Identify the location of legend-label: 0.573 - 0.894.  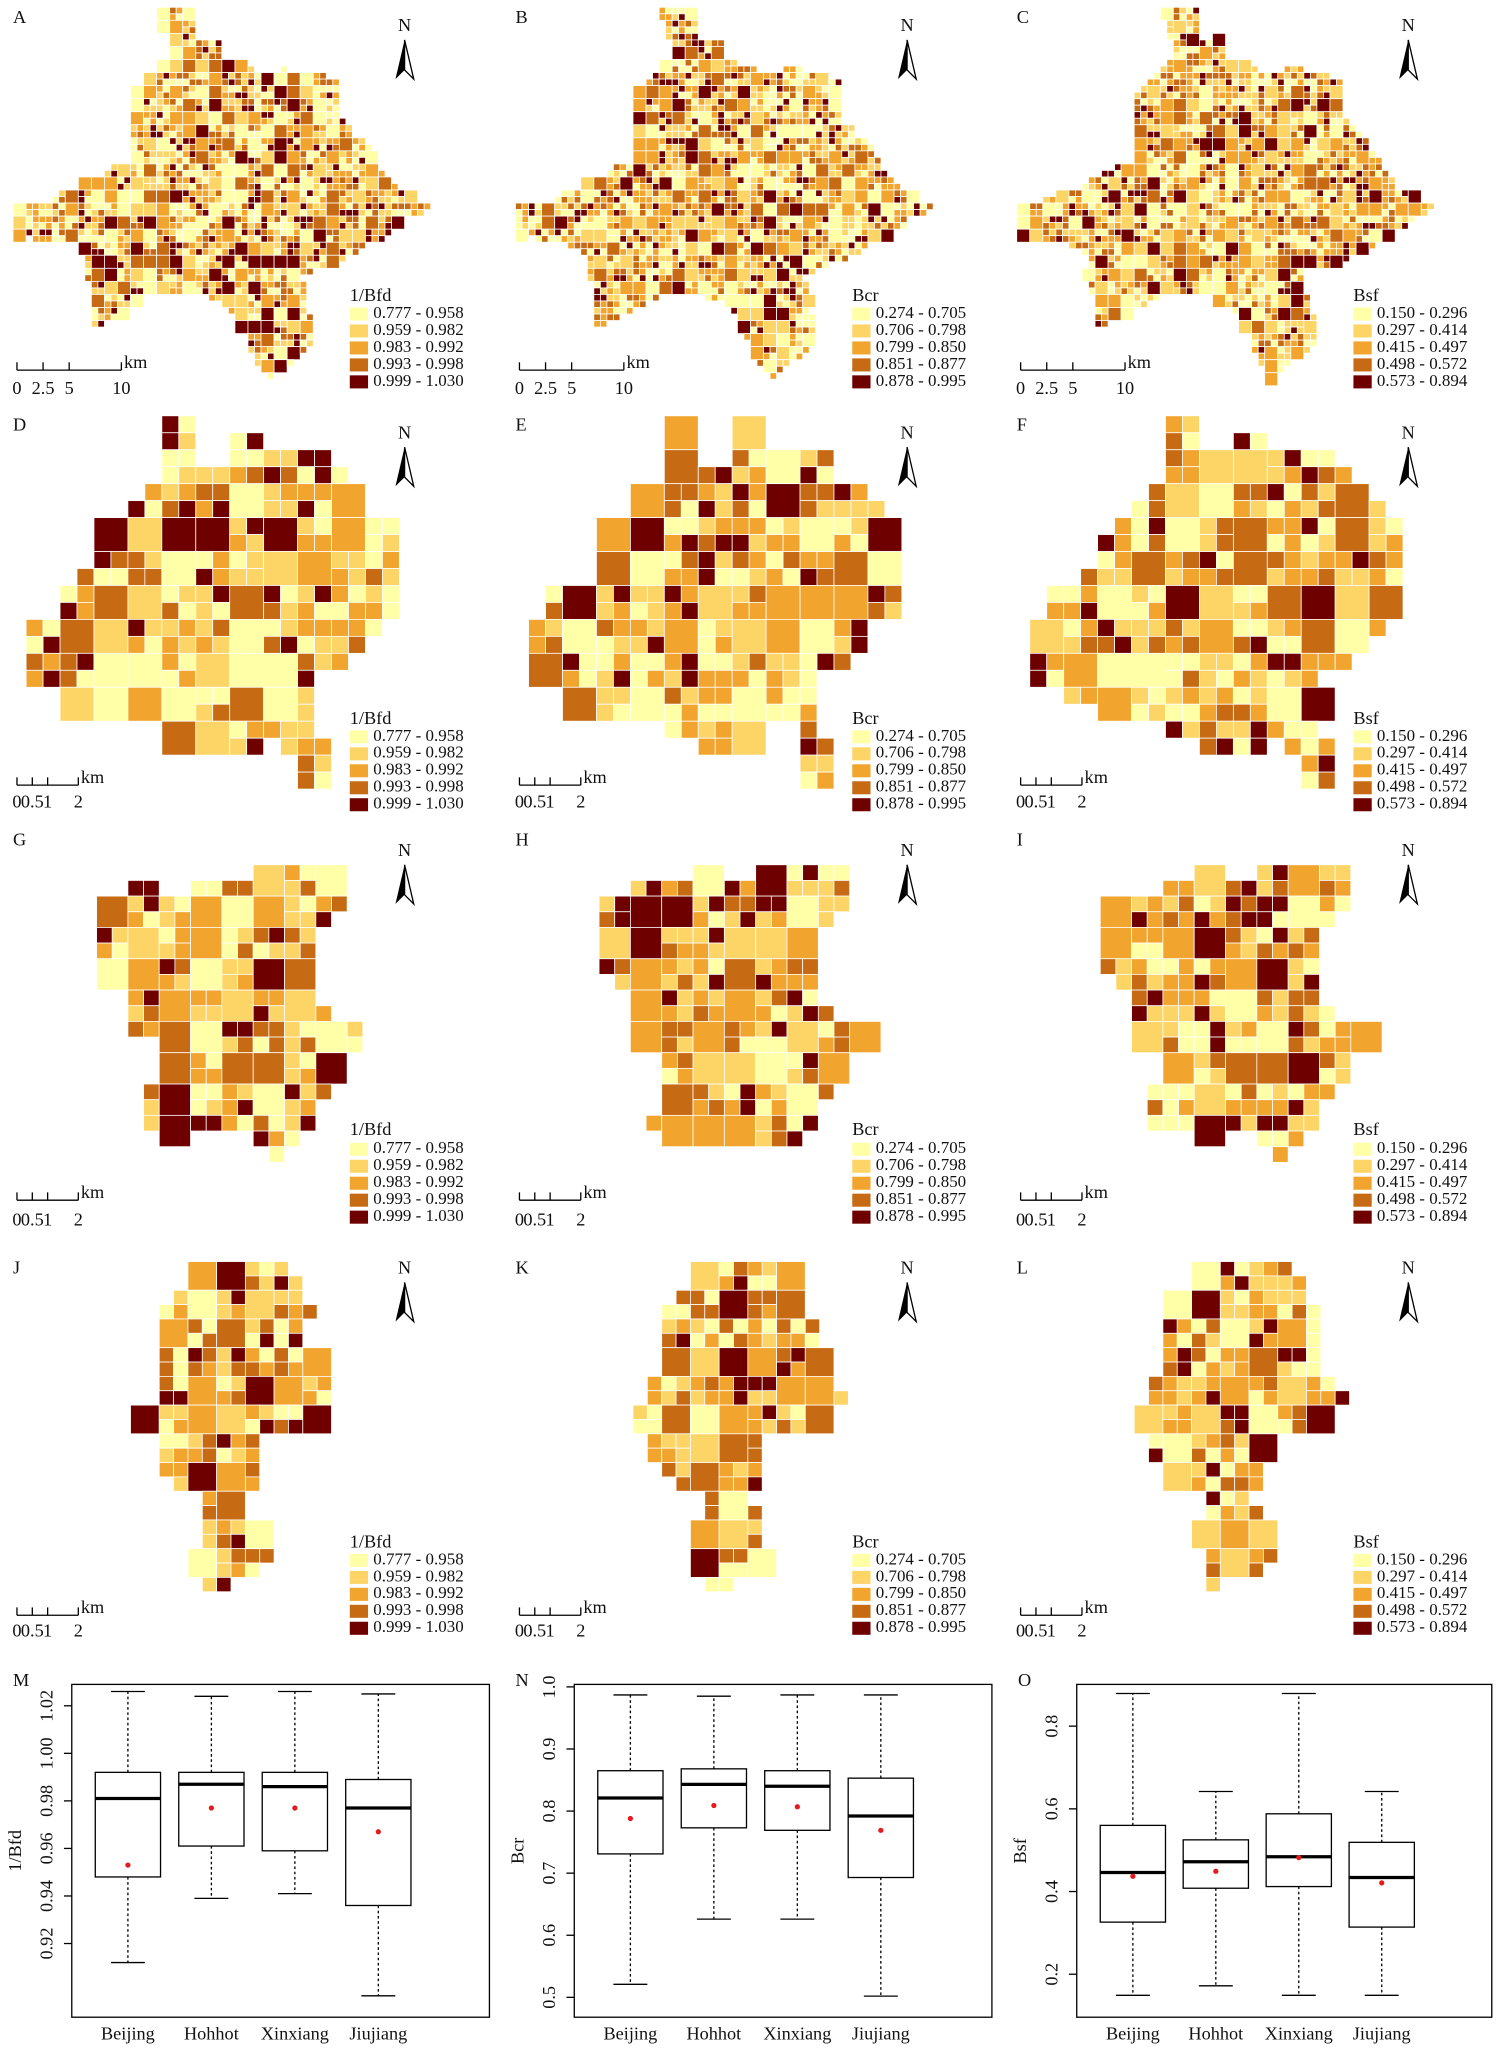
(1422, 1215).